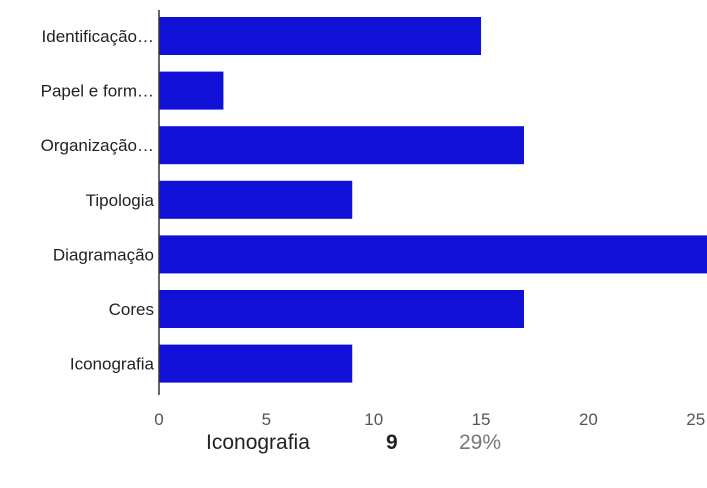 The height and width of the screenshot is (488, 707). What do you see at coordinates (120, 200) in the screenshot?
I see `category-label: Tipologia` at bounding box center [120, 200].